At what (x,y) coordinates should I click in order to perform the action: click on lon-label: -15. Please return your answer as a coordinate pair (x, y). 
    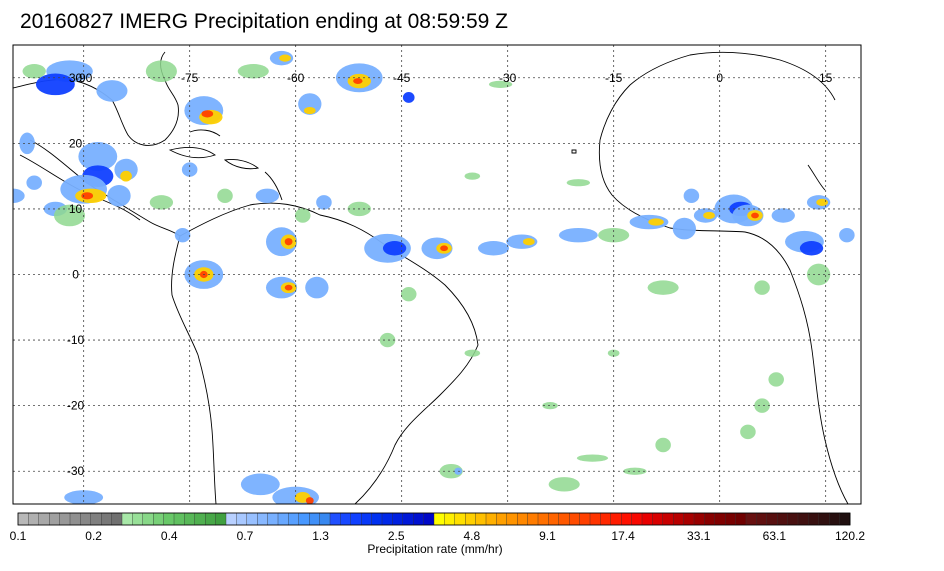
    Looking at the image, I should click on (614, 78).